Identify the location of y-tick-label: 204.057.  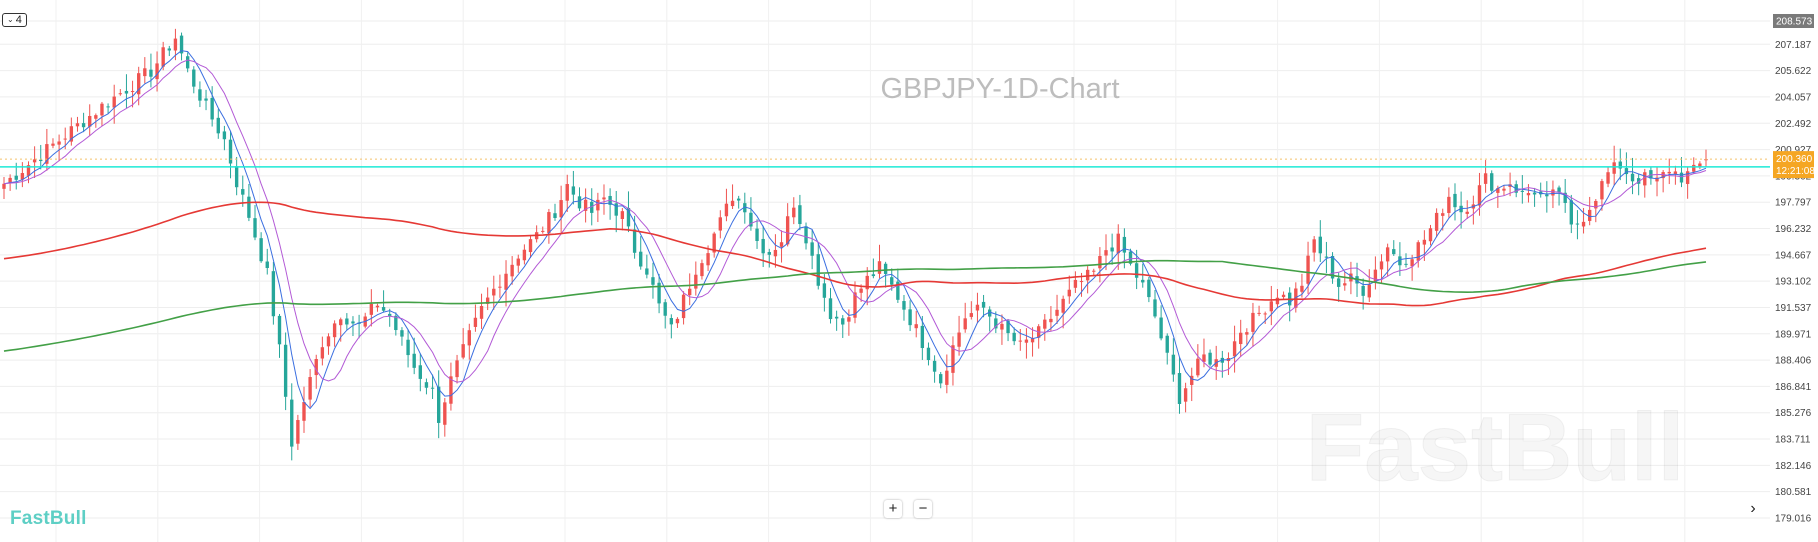
(1793, 97).